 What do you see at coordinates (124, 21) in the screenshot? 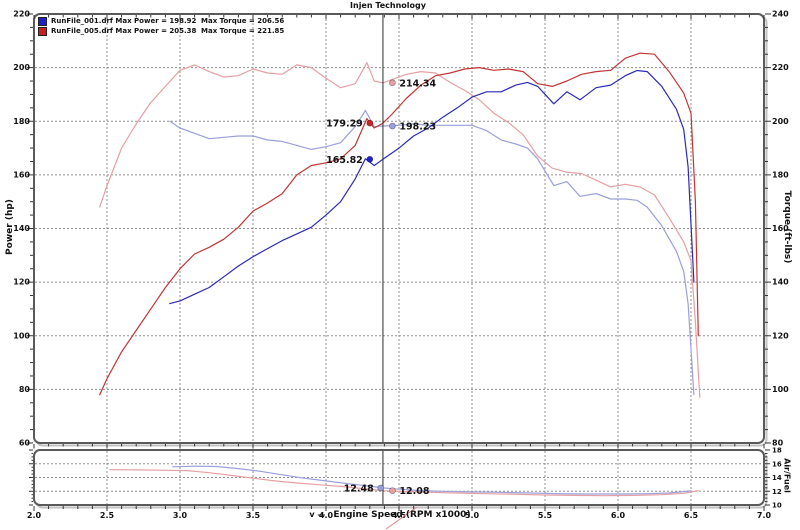
I see `legend-run-1-power: RunFile_001.drf Max Power = 198.92` at bounding box center [124, 21].